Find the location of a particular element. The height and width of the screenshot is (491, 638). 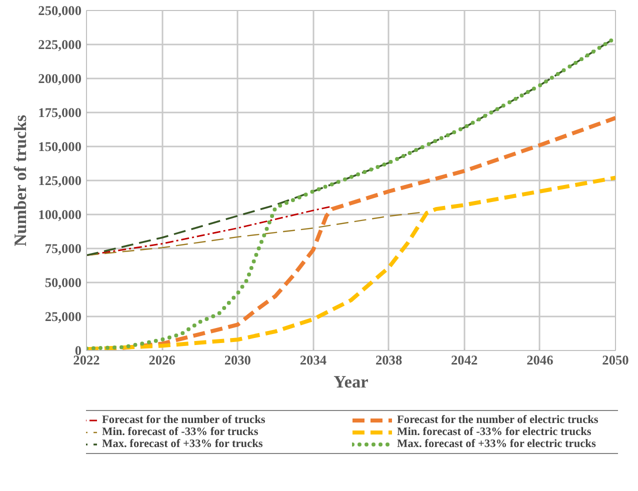

x-tick-label: 2034 is located at coordinates (313, 360).